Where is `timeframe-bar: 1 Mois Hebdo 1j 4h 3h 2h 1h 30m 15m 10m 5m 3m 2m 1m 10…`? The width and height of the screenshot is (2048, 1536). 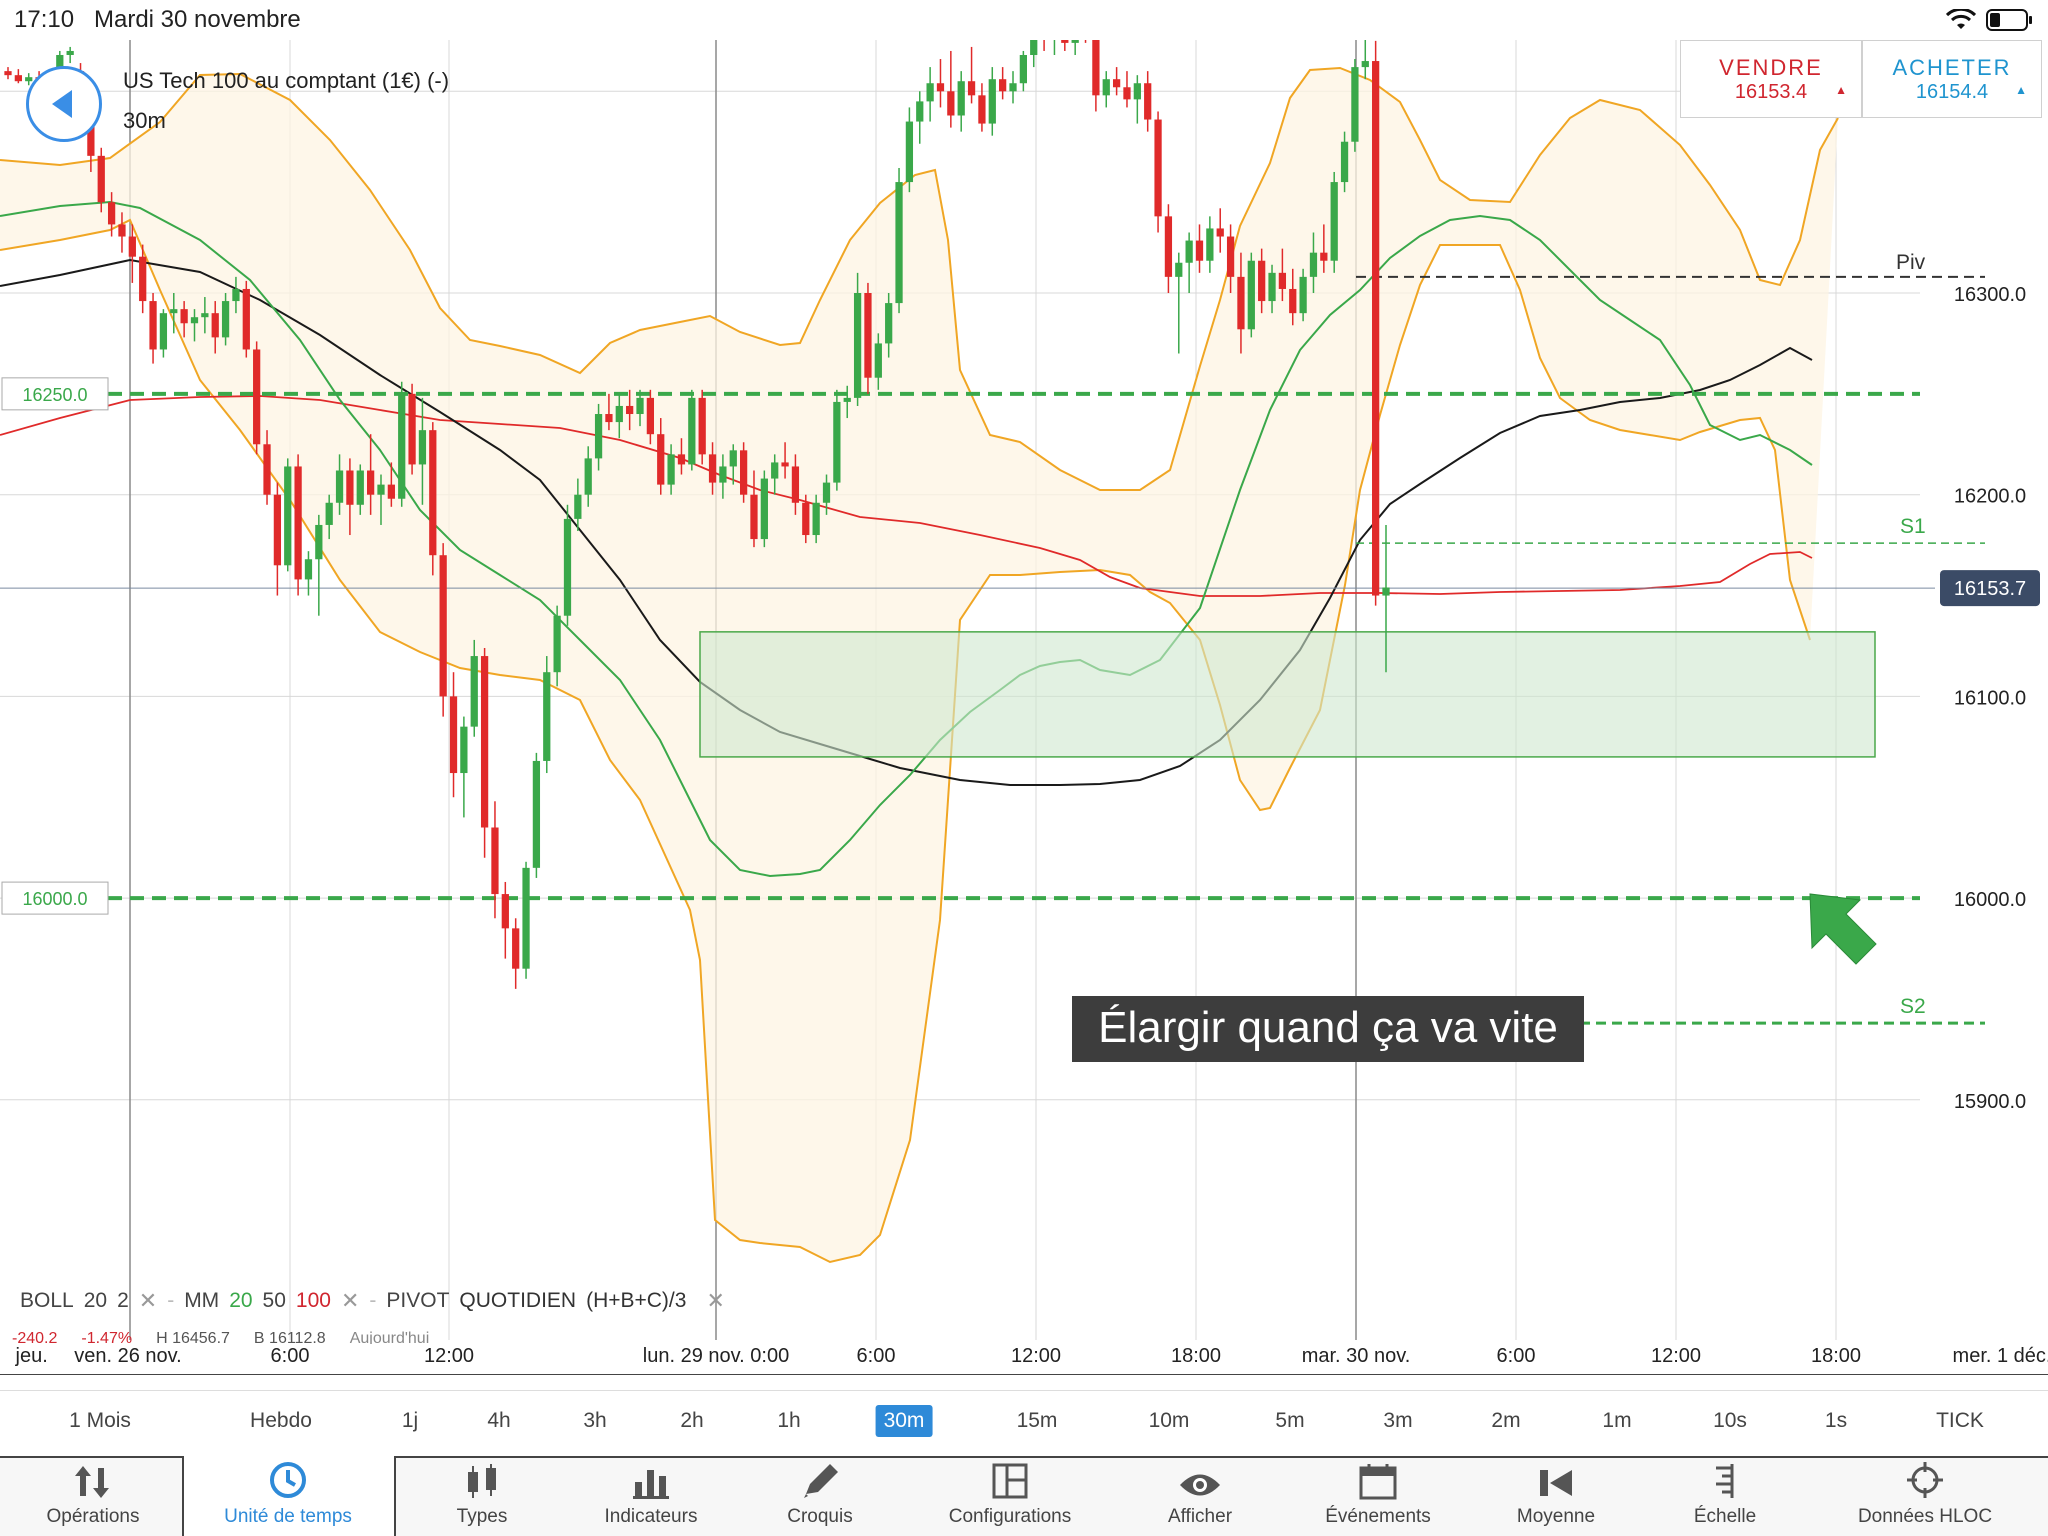 timeframe-bar: 1 Mois Hebdo 1j 4h 3h 2h 1h 30m 15m 10m 5m 3m 2m 1m 10… is located at coordinates (1024, 1418).